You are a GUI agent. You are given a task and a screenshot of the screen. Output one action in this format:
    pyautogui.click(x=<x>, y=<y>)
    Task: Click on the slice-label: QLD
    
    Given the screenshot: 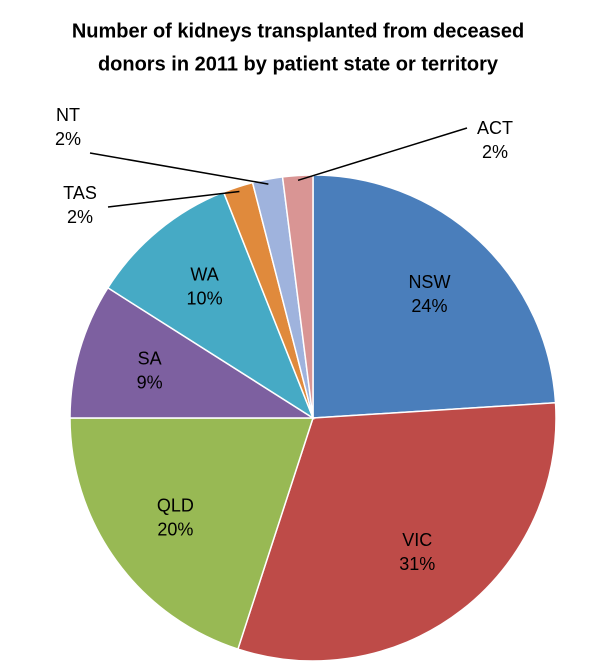 What is the action you would take?
    pyautogui.click(x=175, y=506)
    